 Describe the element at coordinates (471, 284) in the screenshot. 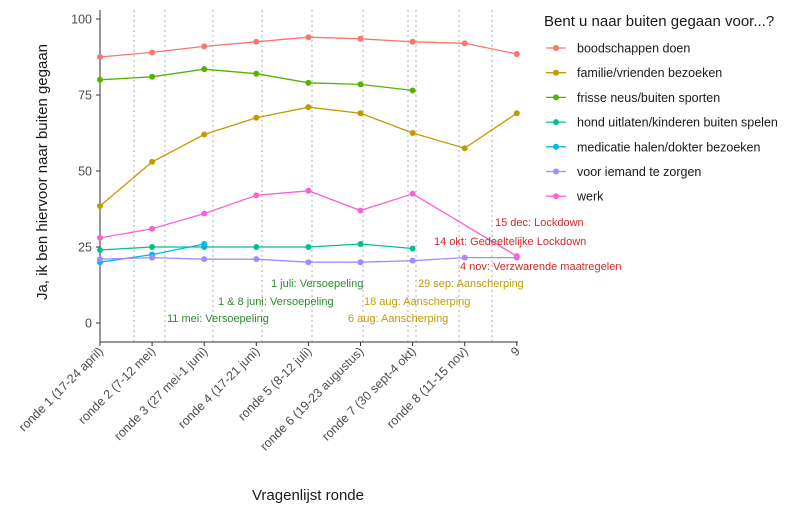

I see `annotation-label: 29 sep: Aanscherping` at that location.